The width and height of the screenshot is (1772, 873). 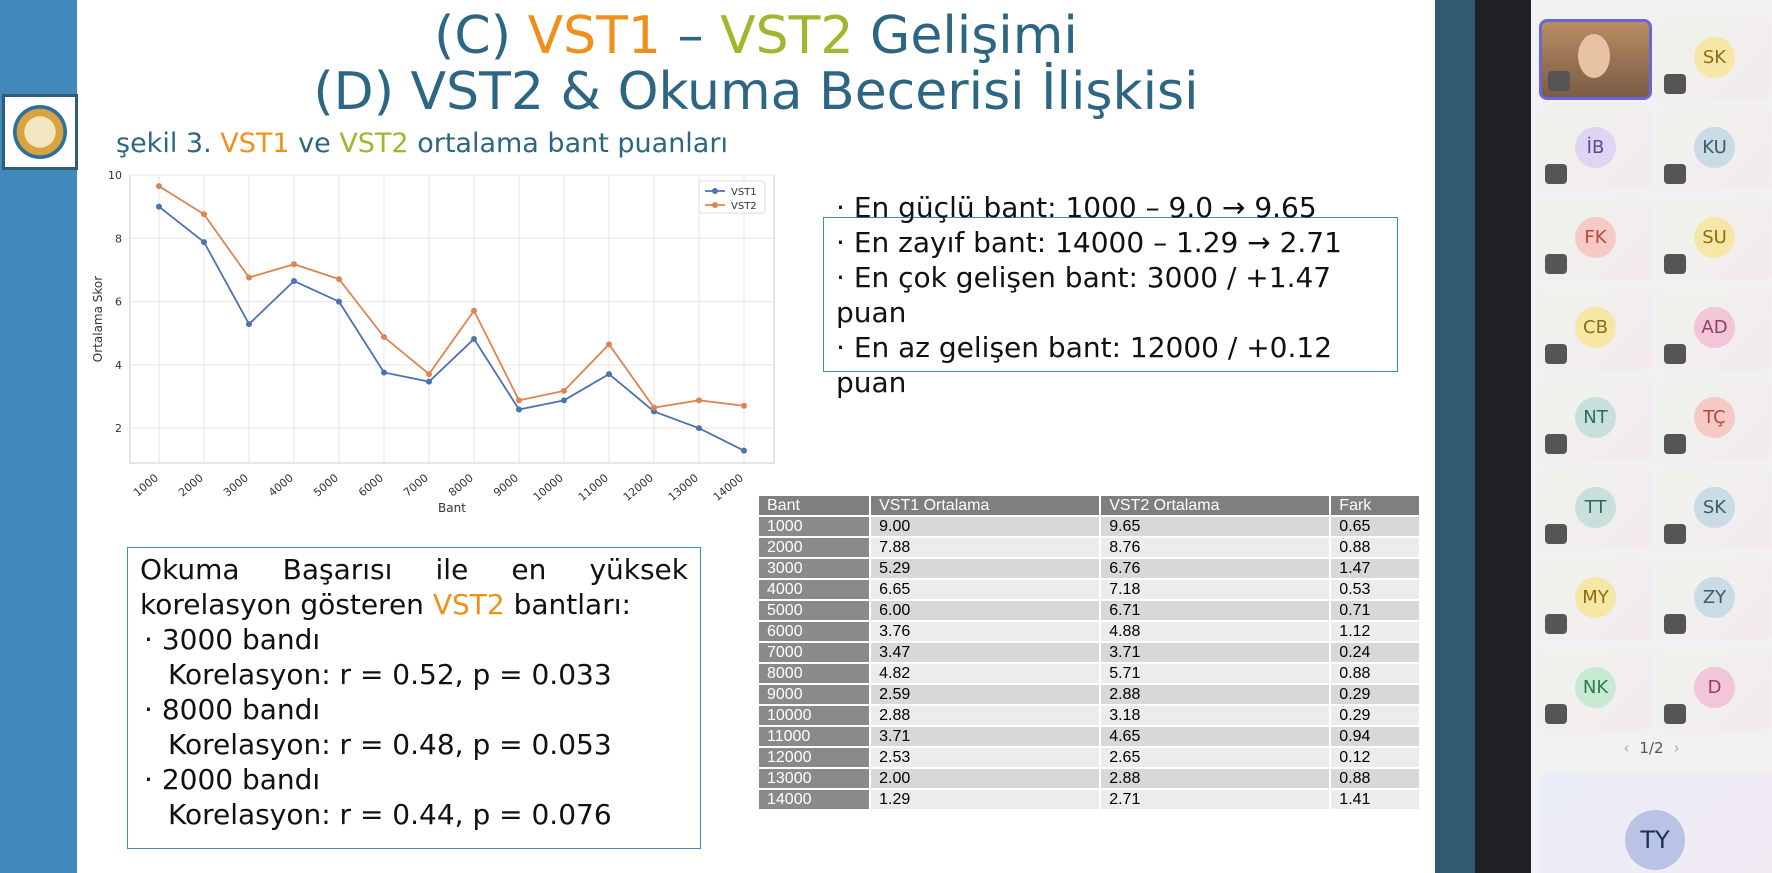 I want to click on participant-tile: SU, so click(x=1714, y=239).